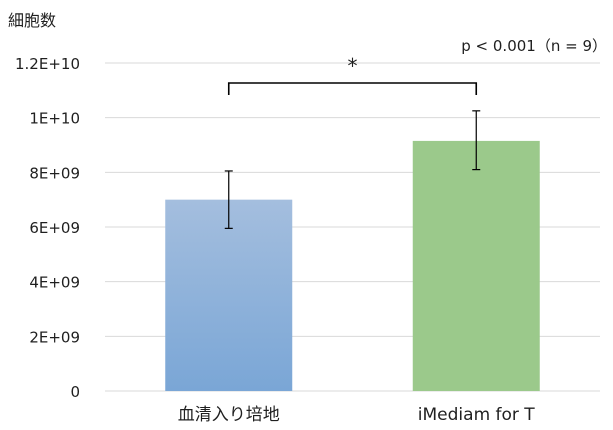 The height and width of the screenshot is (430, 613). I want to click on error-bars, so click(352, 169).